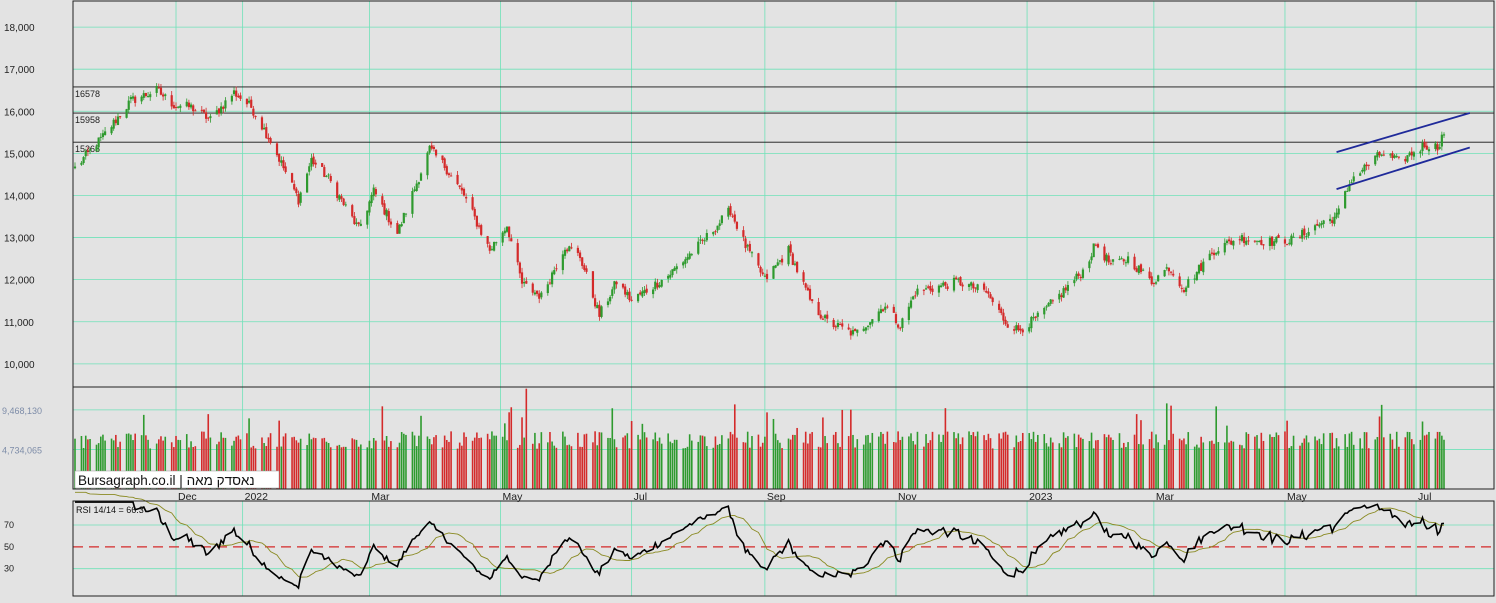  Describe the element at coordinates (380, 497) in the screenshot. I see `x-tick-label: Mar` at that location.